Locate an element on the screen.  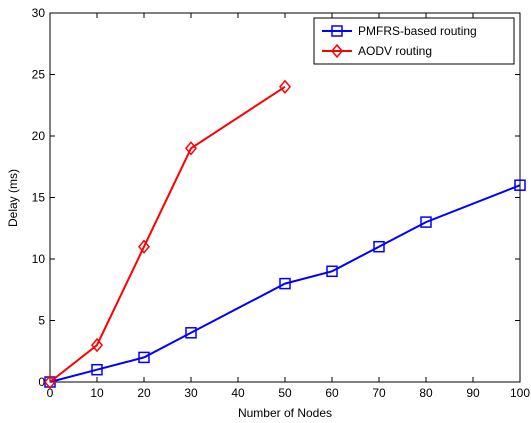
y-tick-label: 10 is located at coordinates (39, 259).